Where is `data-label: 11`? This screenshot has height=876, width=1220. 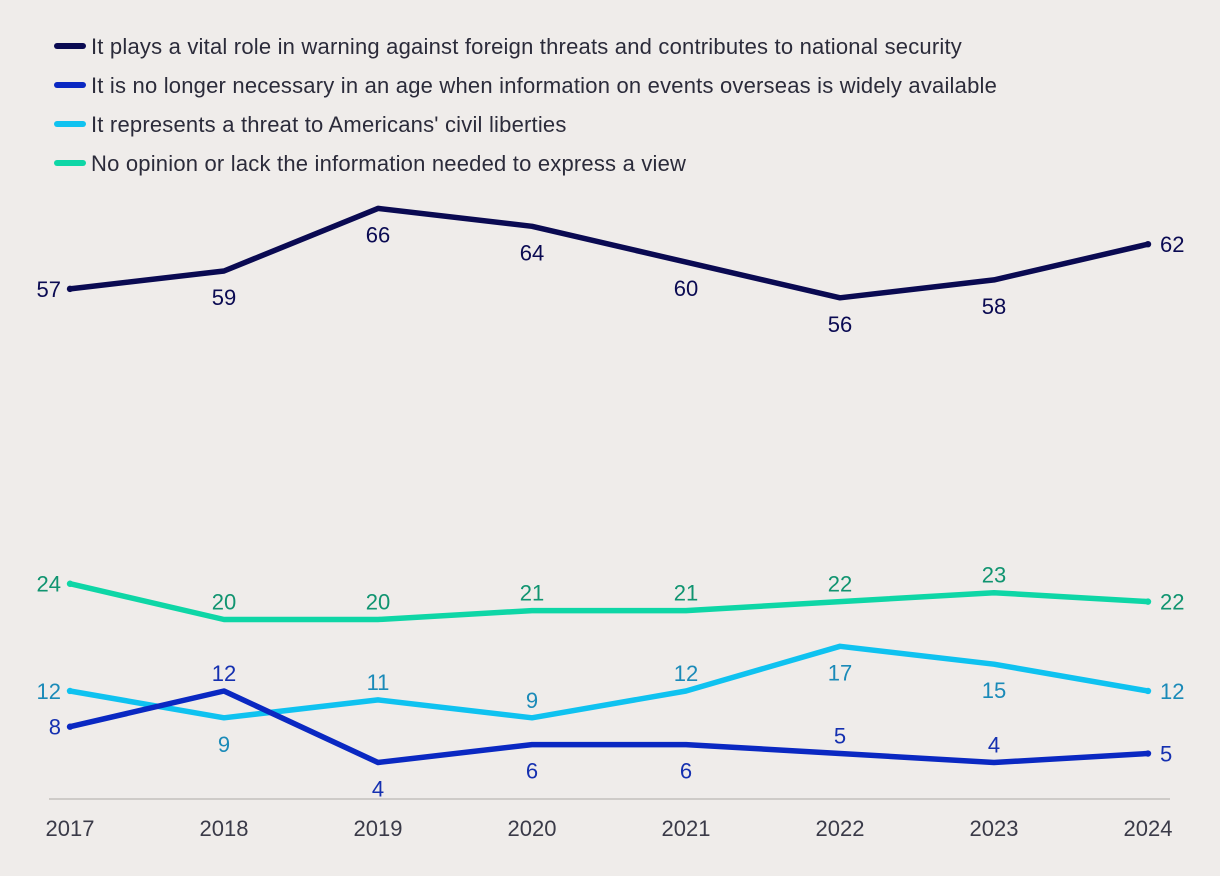
data-label: 11 is located at coordinates (378, 682).